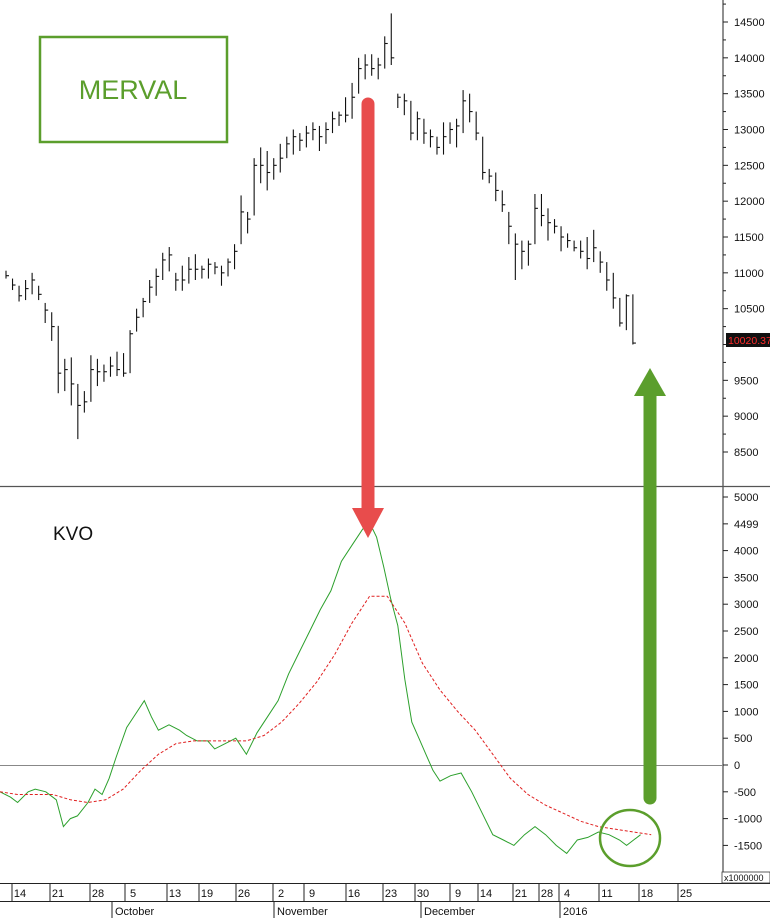 This screenshot has width=770, height=918. Describe the element at coordinates (207, 894) in the screenshot. I see `day-tick-label: 19` at that location.